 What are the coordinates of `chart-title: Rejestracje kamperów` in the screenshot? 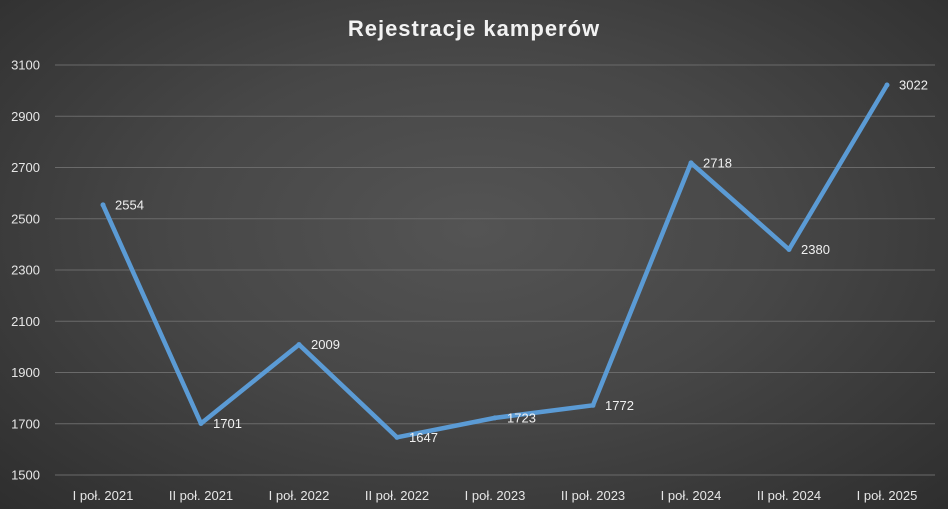 It's located at (474, 28).